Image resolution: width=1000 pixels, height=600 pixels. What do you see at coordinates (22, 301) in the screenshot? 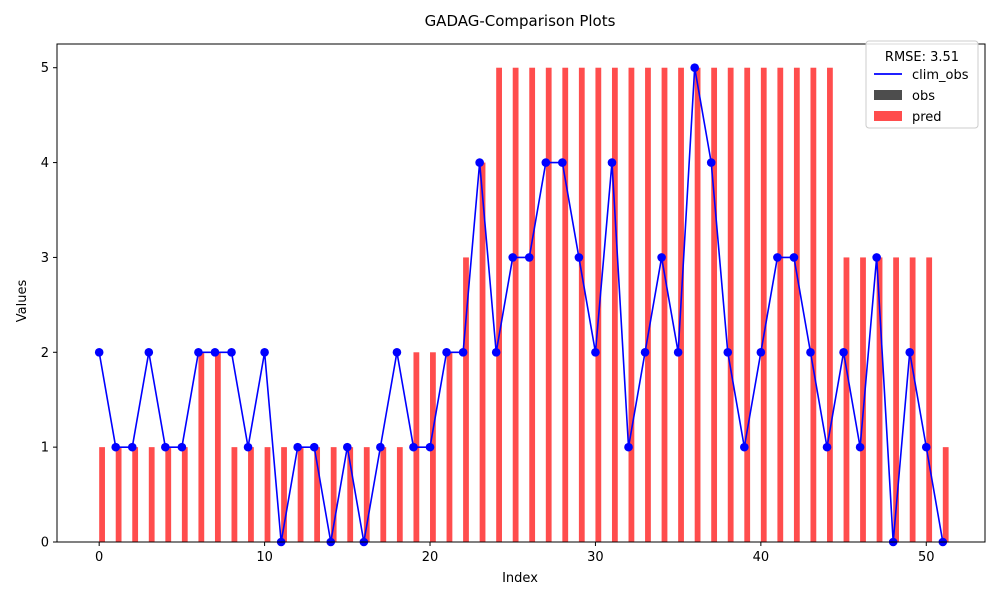
I see `y-axis-title: Values` at bounding box center [22, 301].